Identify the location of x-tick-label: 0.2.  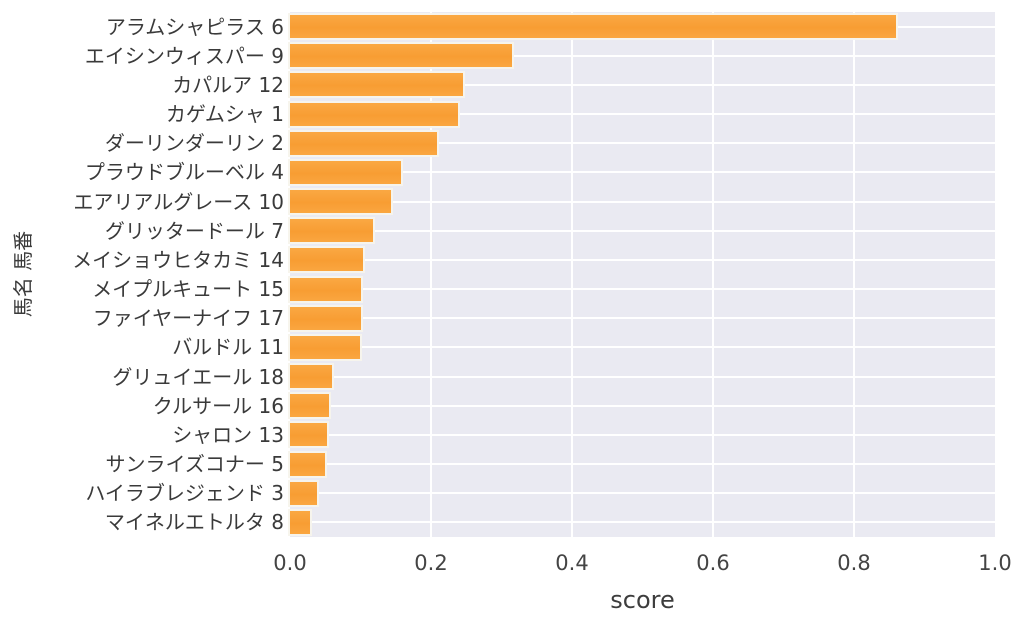
(431, 563).